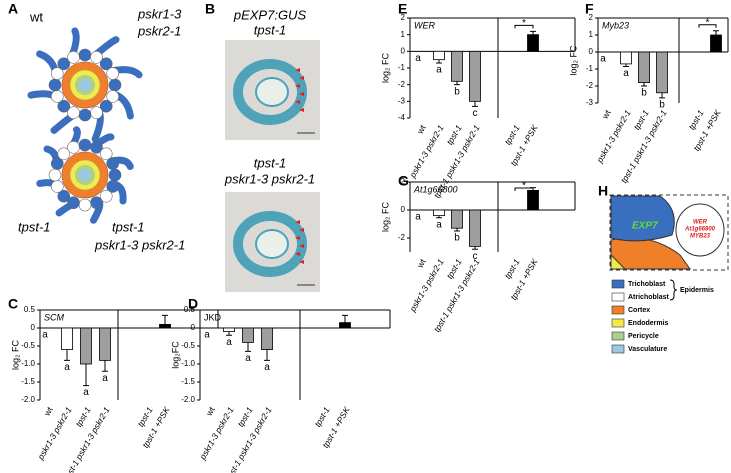 The image size is (731, 473). Describe the element at coordinates (193, 304) in the screenshot. I see `panel-letter: D` at that location.